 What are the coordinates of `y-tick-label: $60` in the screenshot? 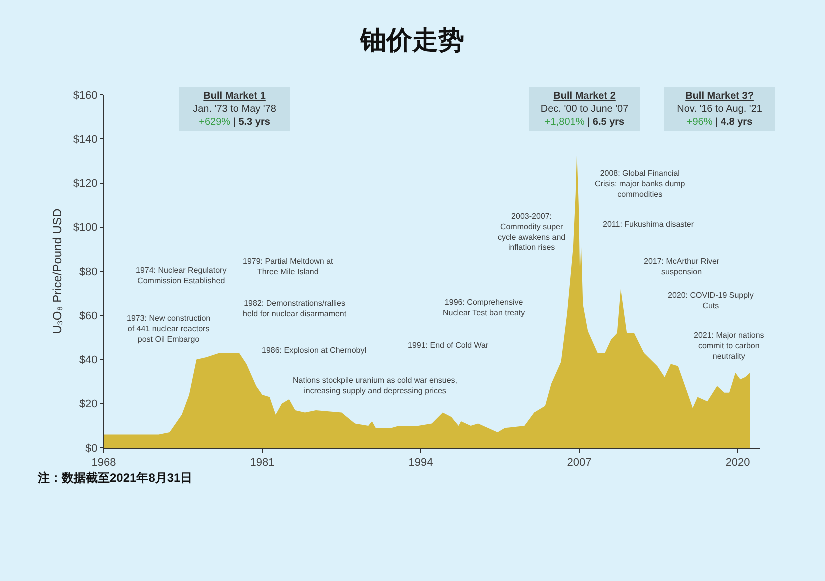 It's located at (88, 316).